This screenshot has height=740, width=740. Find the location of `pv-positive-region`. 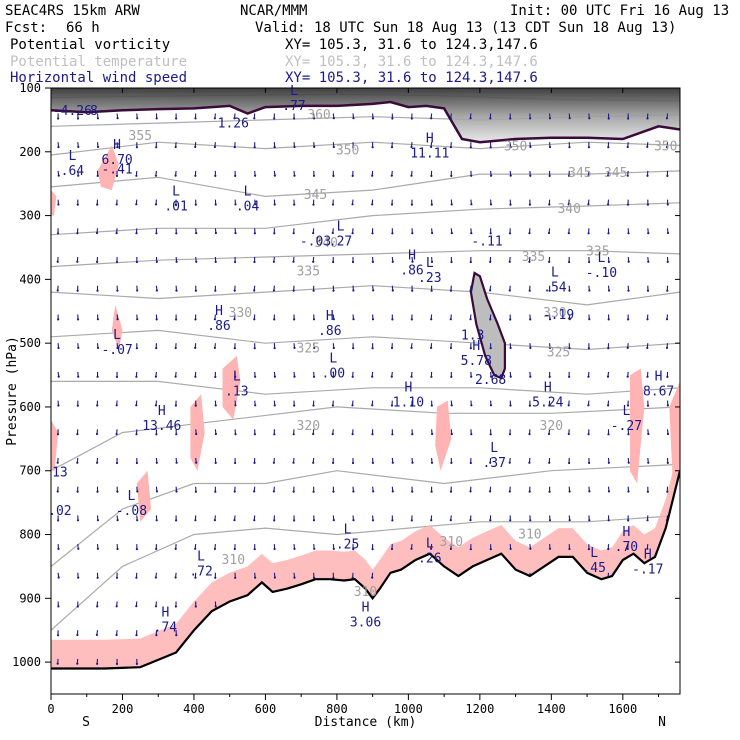

pv-positive-region is located at coordinates (108, 168).